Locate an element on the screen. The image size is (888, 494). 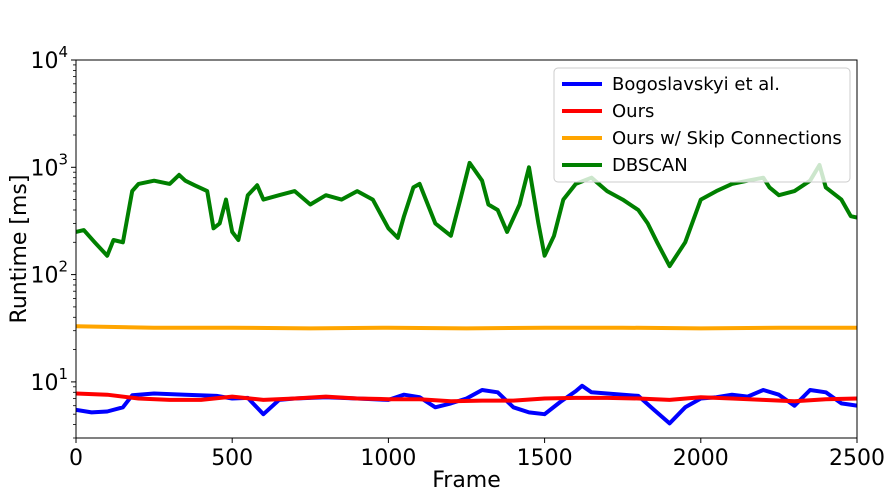
y-tick-label: 10³ is located at coordinates (49, 165).